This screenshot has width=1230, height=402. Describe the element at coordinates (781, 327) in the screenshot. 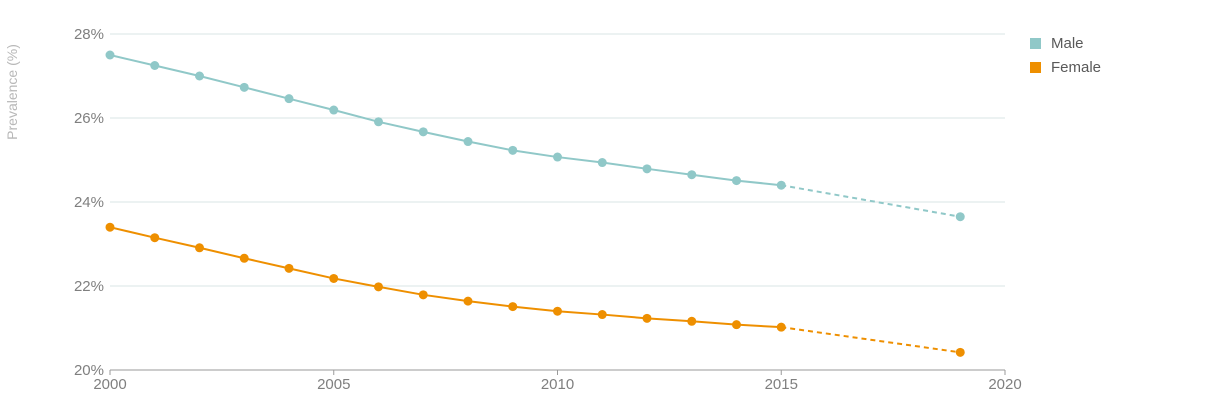

I see `data-point-female-2015` at that location.